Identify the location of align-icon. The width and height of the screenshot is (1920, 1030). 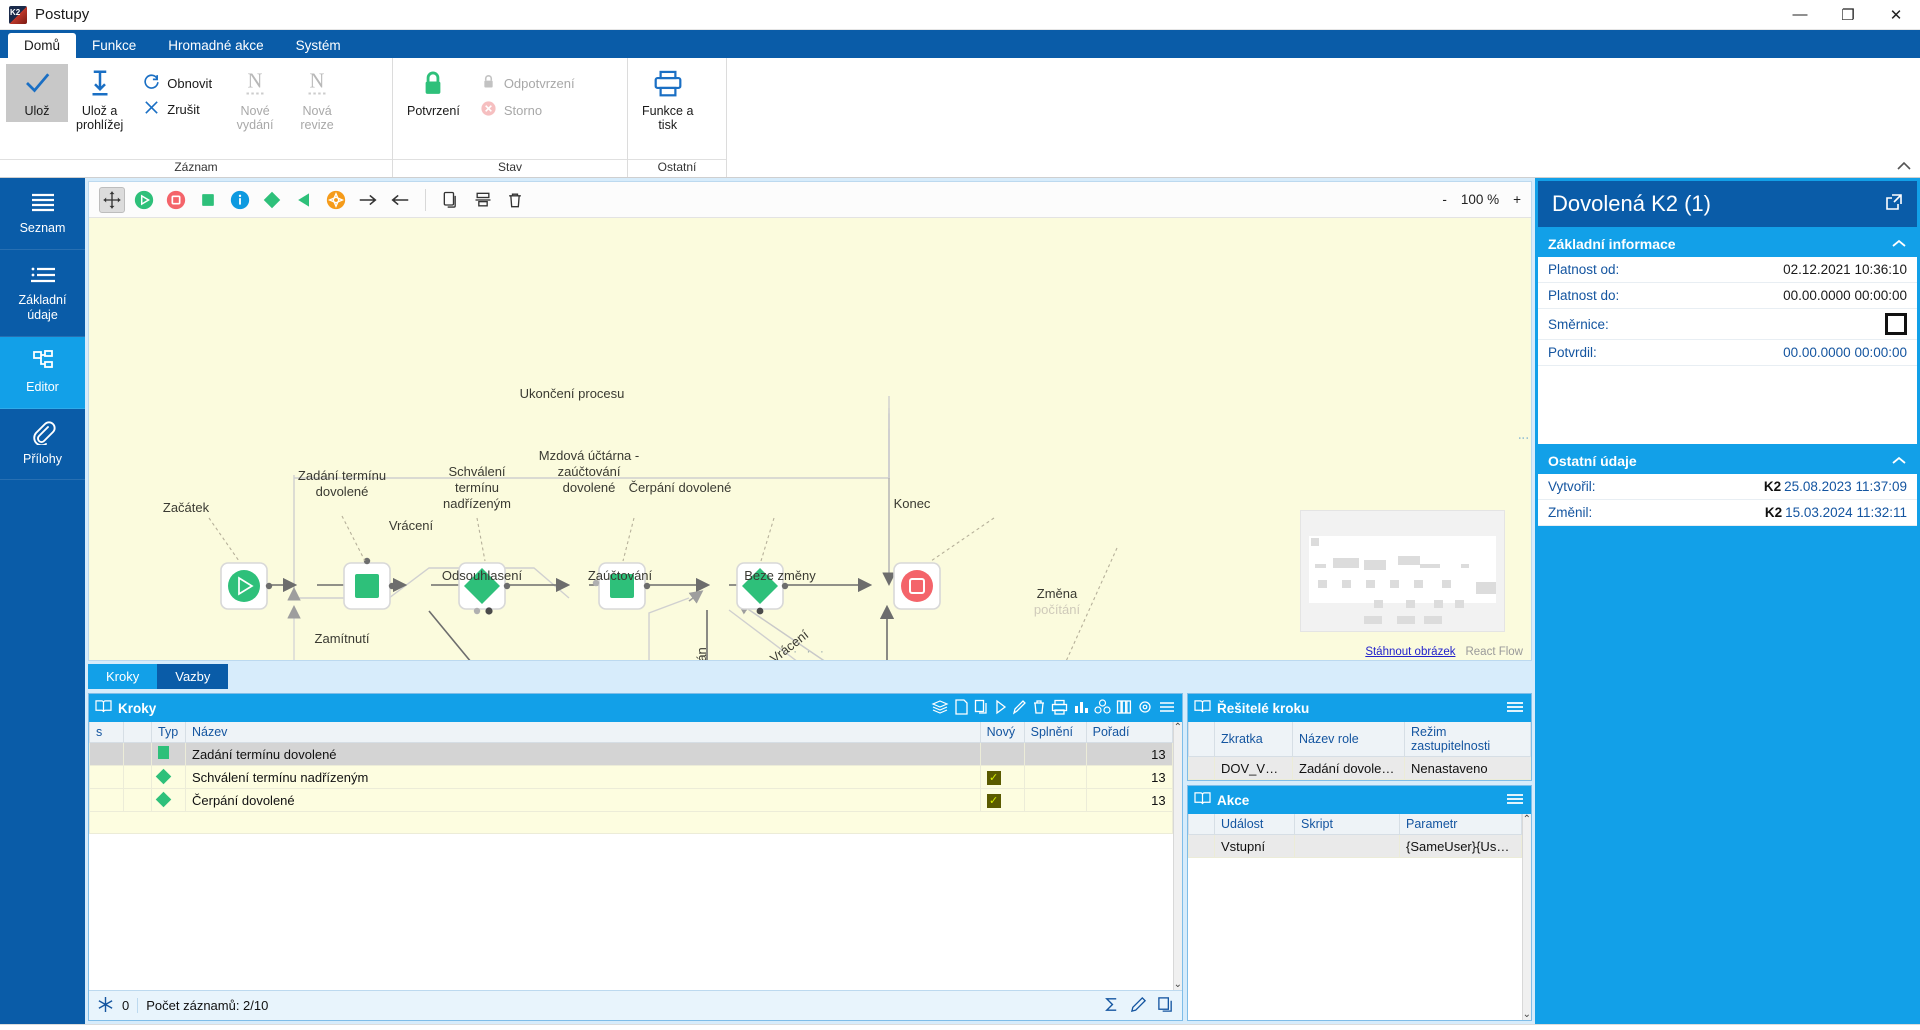
(483, 200).